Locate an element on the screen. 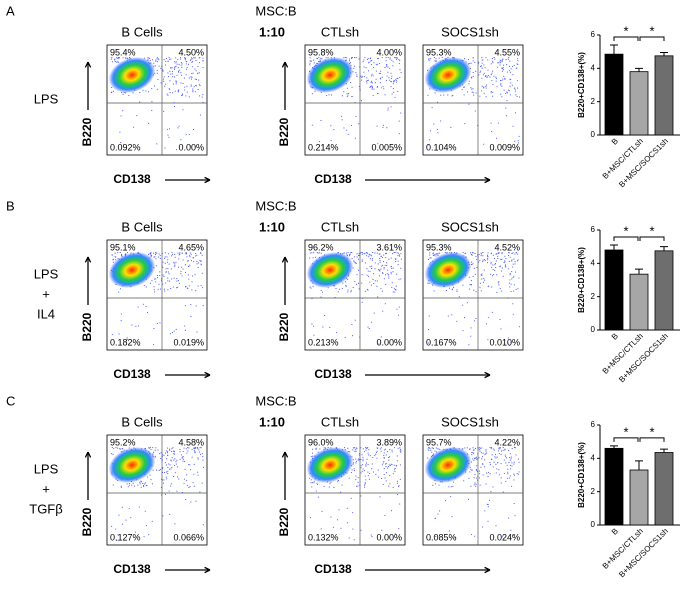 The height and width of the screenshot is (605, 697). quadrant-percent: 0.009% is located at coordinates (504, 147).